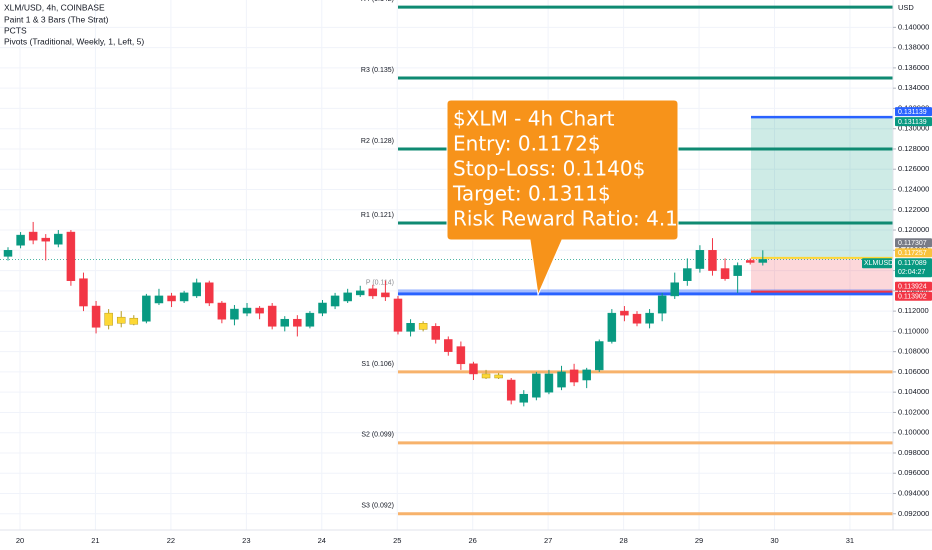  I want to click on x-tick-label: 26, so click(473, 540).